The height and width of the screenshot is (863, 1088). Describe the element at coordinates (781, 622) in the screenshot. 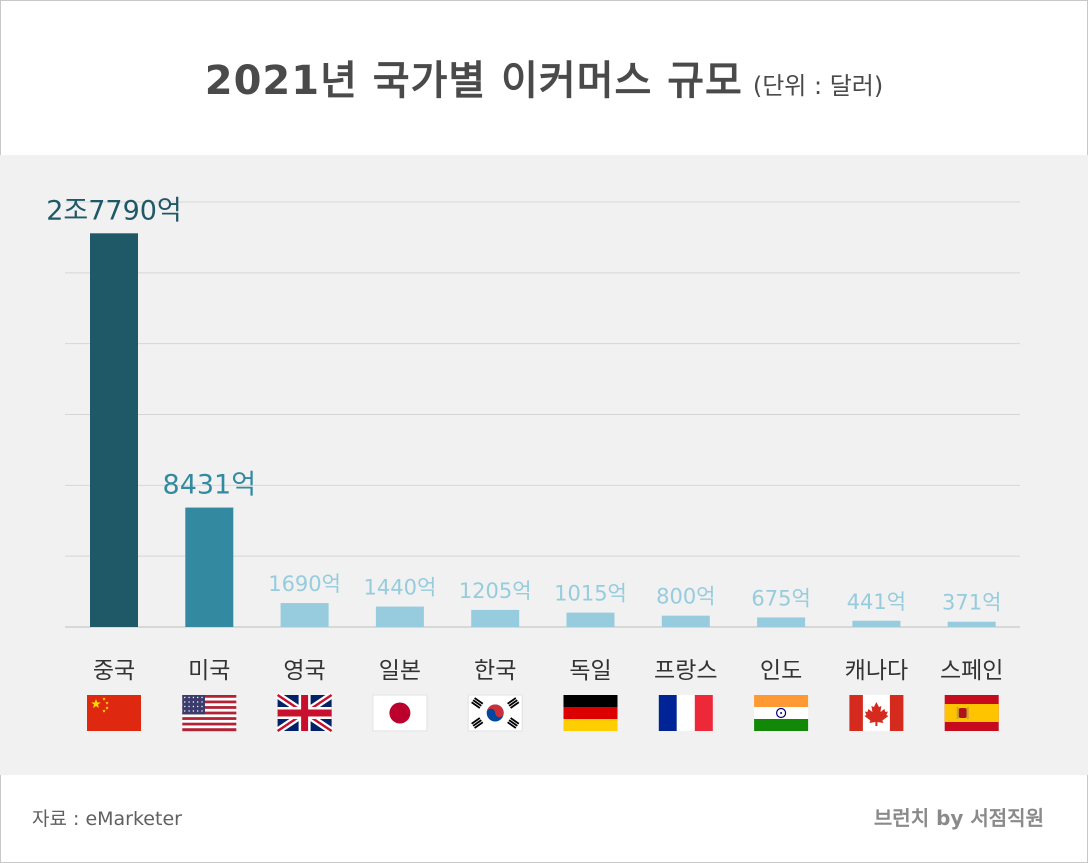

I see `bar-india` at that location.